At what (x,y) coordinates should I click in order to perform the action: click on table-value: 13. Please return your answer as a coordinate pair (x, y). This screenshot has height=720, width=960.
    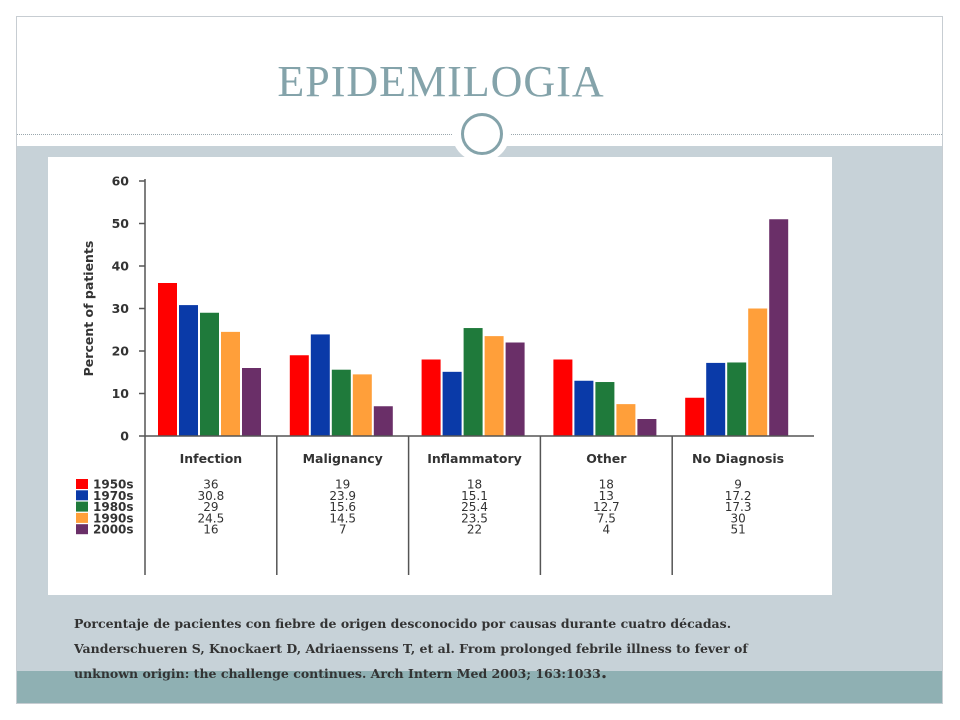
    Looking at the image, I should click on (606, 496).